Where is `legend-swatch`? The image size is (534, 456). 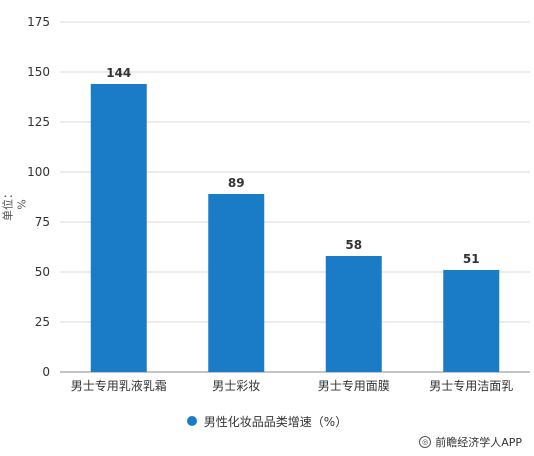 legend-swatch is located at coordinates (191, 421).